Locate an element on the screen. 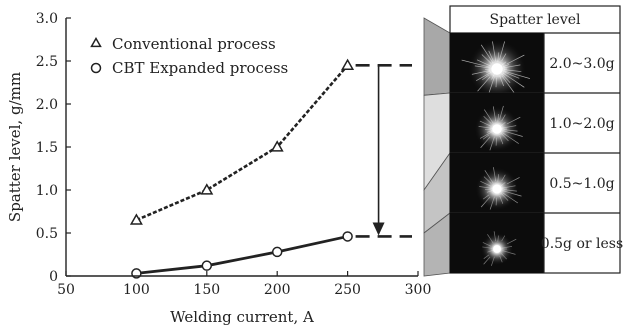  spatter-level-label-2: 0.5~1.0g is located at coordinates (581, 184).